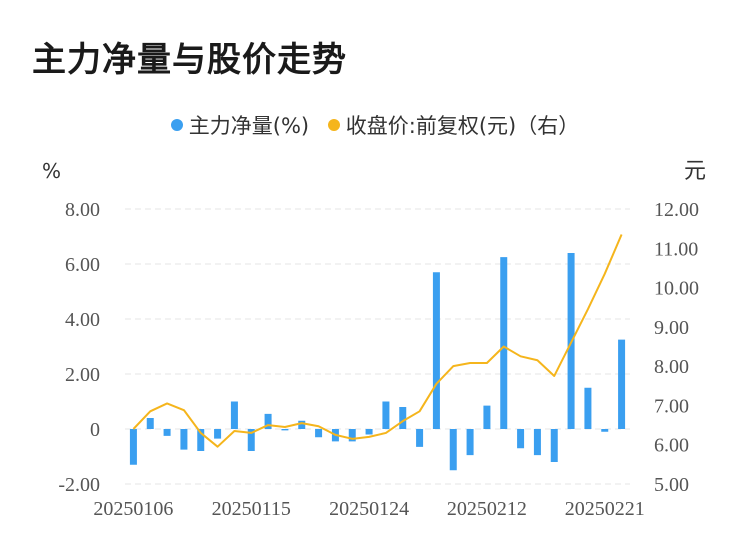  I want to click on x-tick-label: 20250115, so click(251, 509).